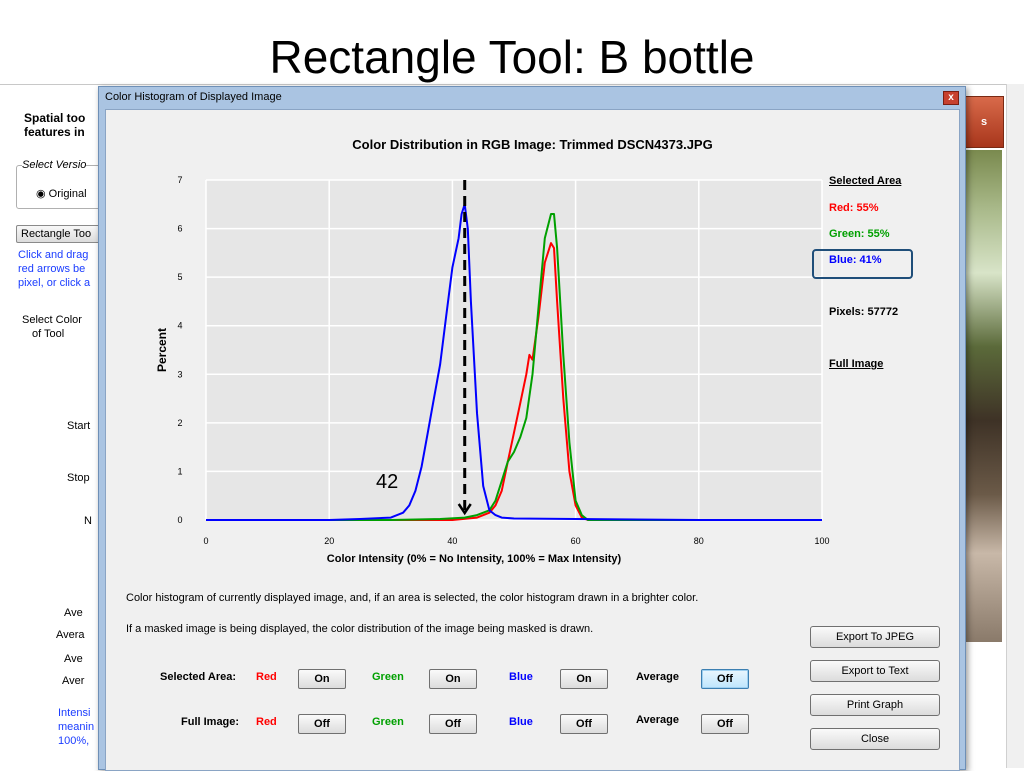 This screenshot has height=771, width=1024. What do you see at coordinates (856, 364) in the screenshot?
I see `legend-full-image: Full Image` at bounding box center [856, 364].